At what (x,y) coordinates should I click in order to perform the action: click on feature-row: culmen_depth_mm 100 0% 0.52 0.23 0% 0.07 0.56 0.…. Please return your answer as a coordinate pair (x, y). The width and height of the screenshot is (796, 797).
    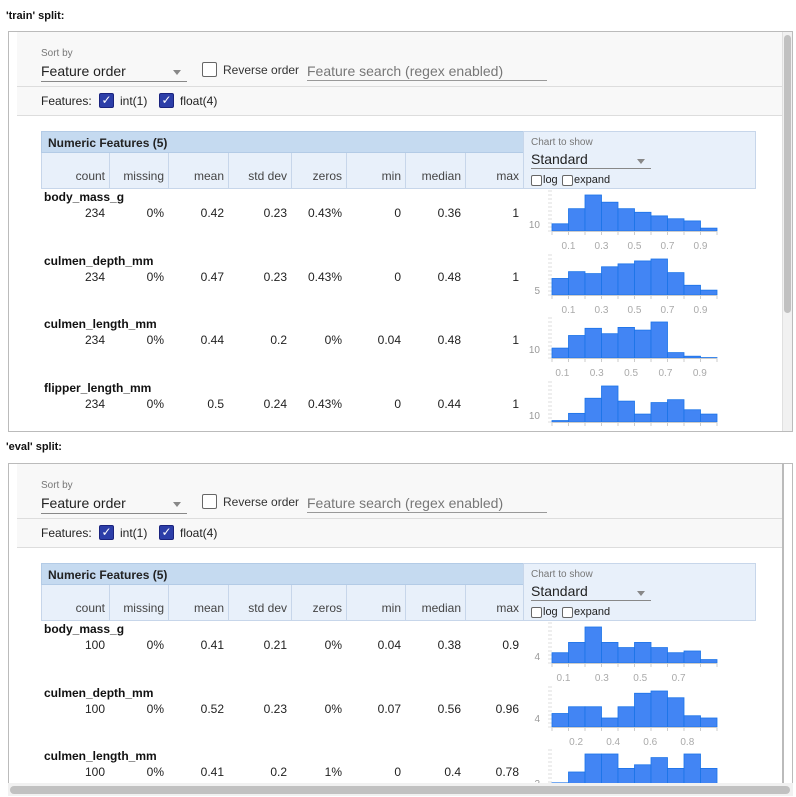
    Looking at the image, I should click on (389, 716).